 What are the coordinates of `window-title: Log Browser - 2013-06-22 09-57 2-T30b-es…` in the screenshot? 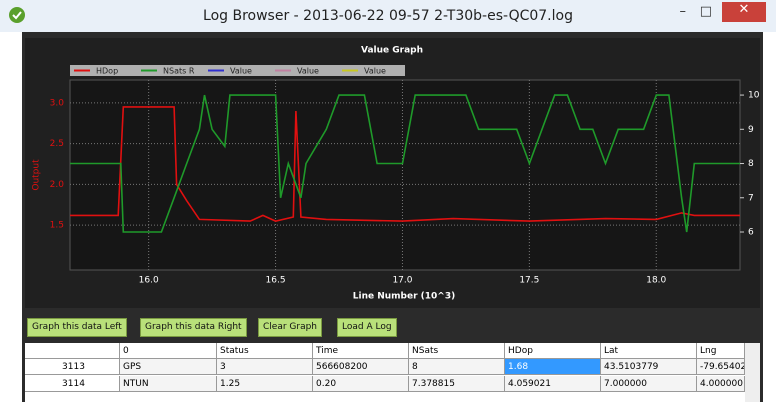 It's located at (388, 16).